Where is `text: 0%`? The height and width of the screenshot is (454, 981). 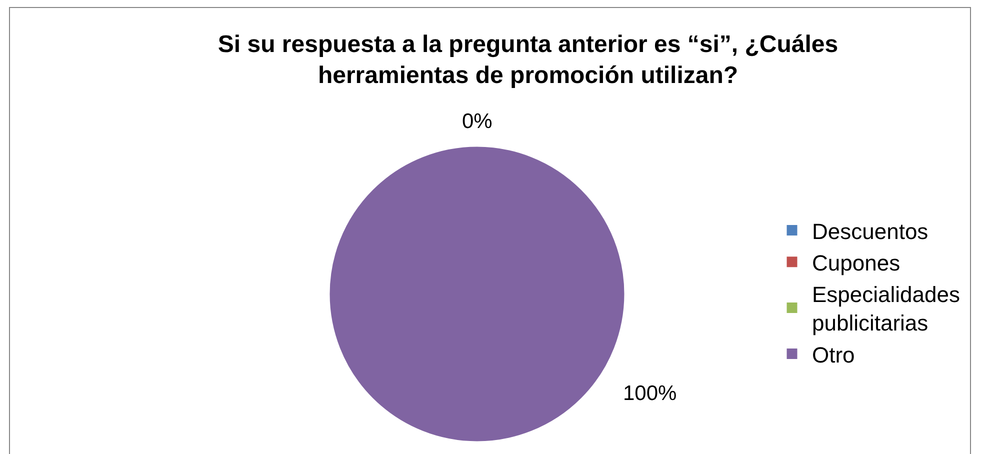 text: 0% is located at coordinates (477, 121).